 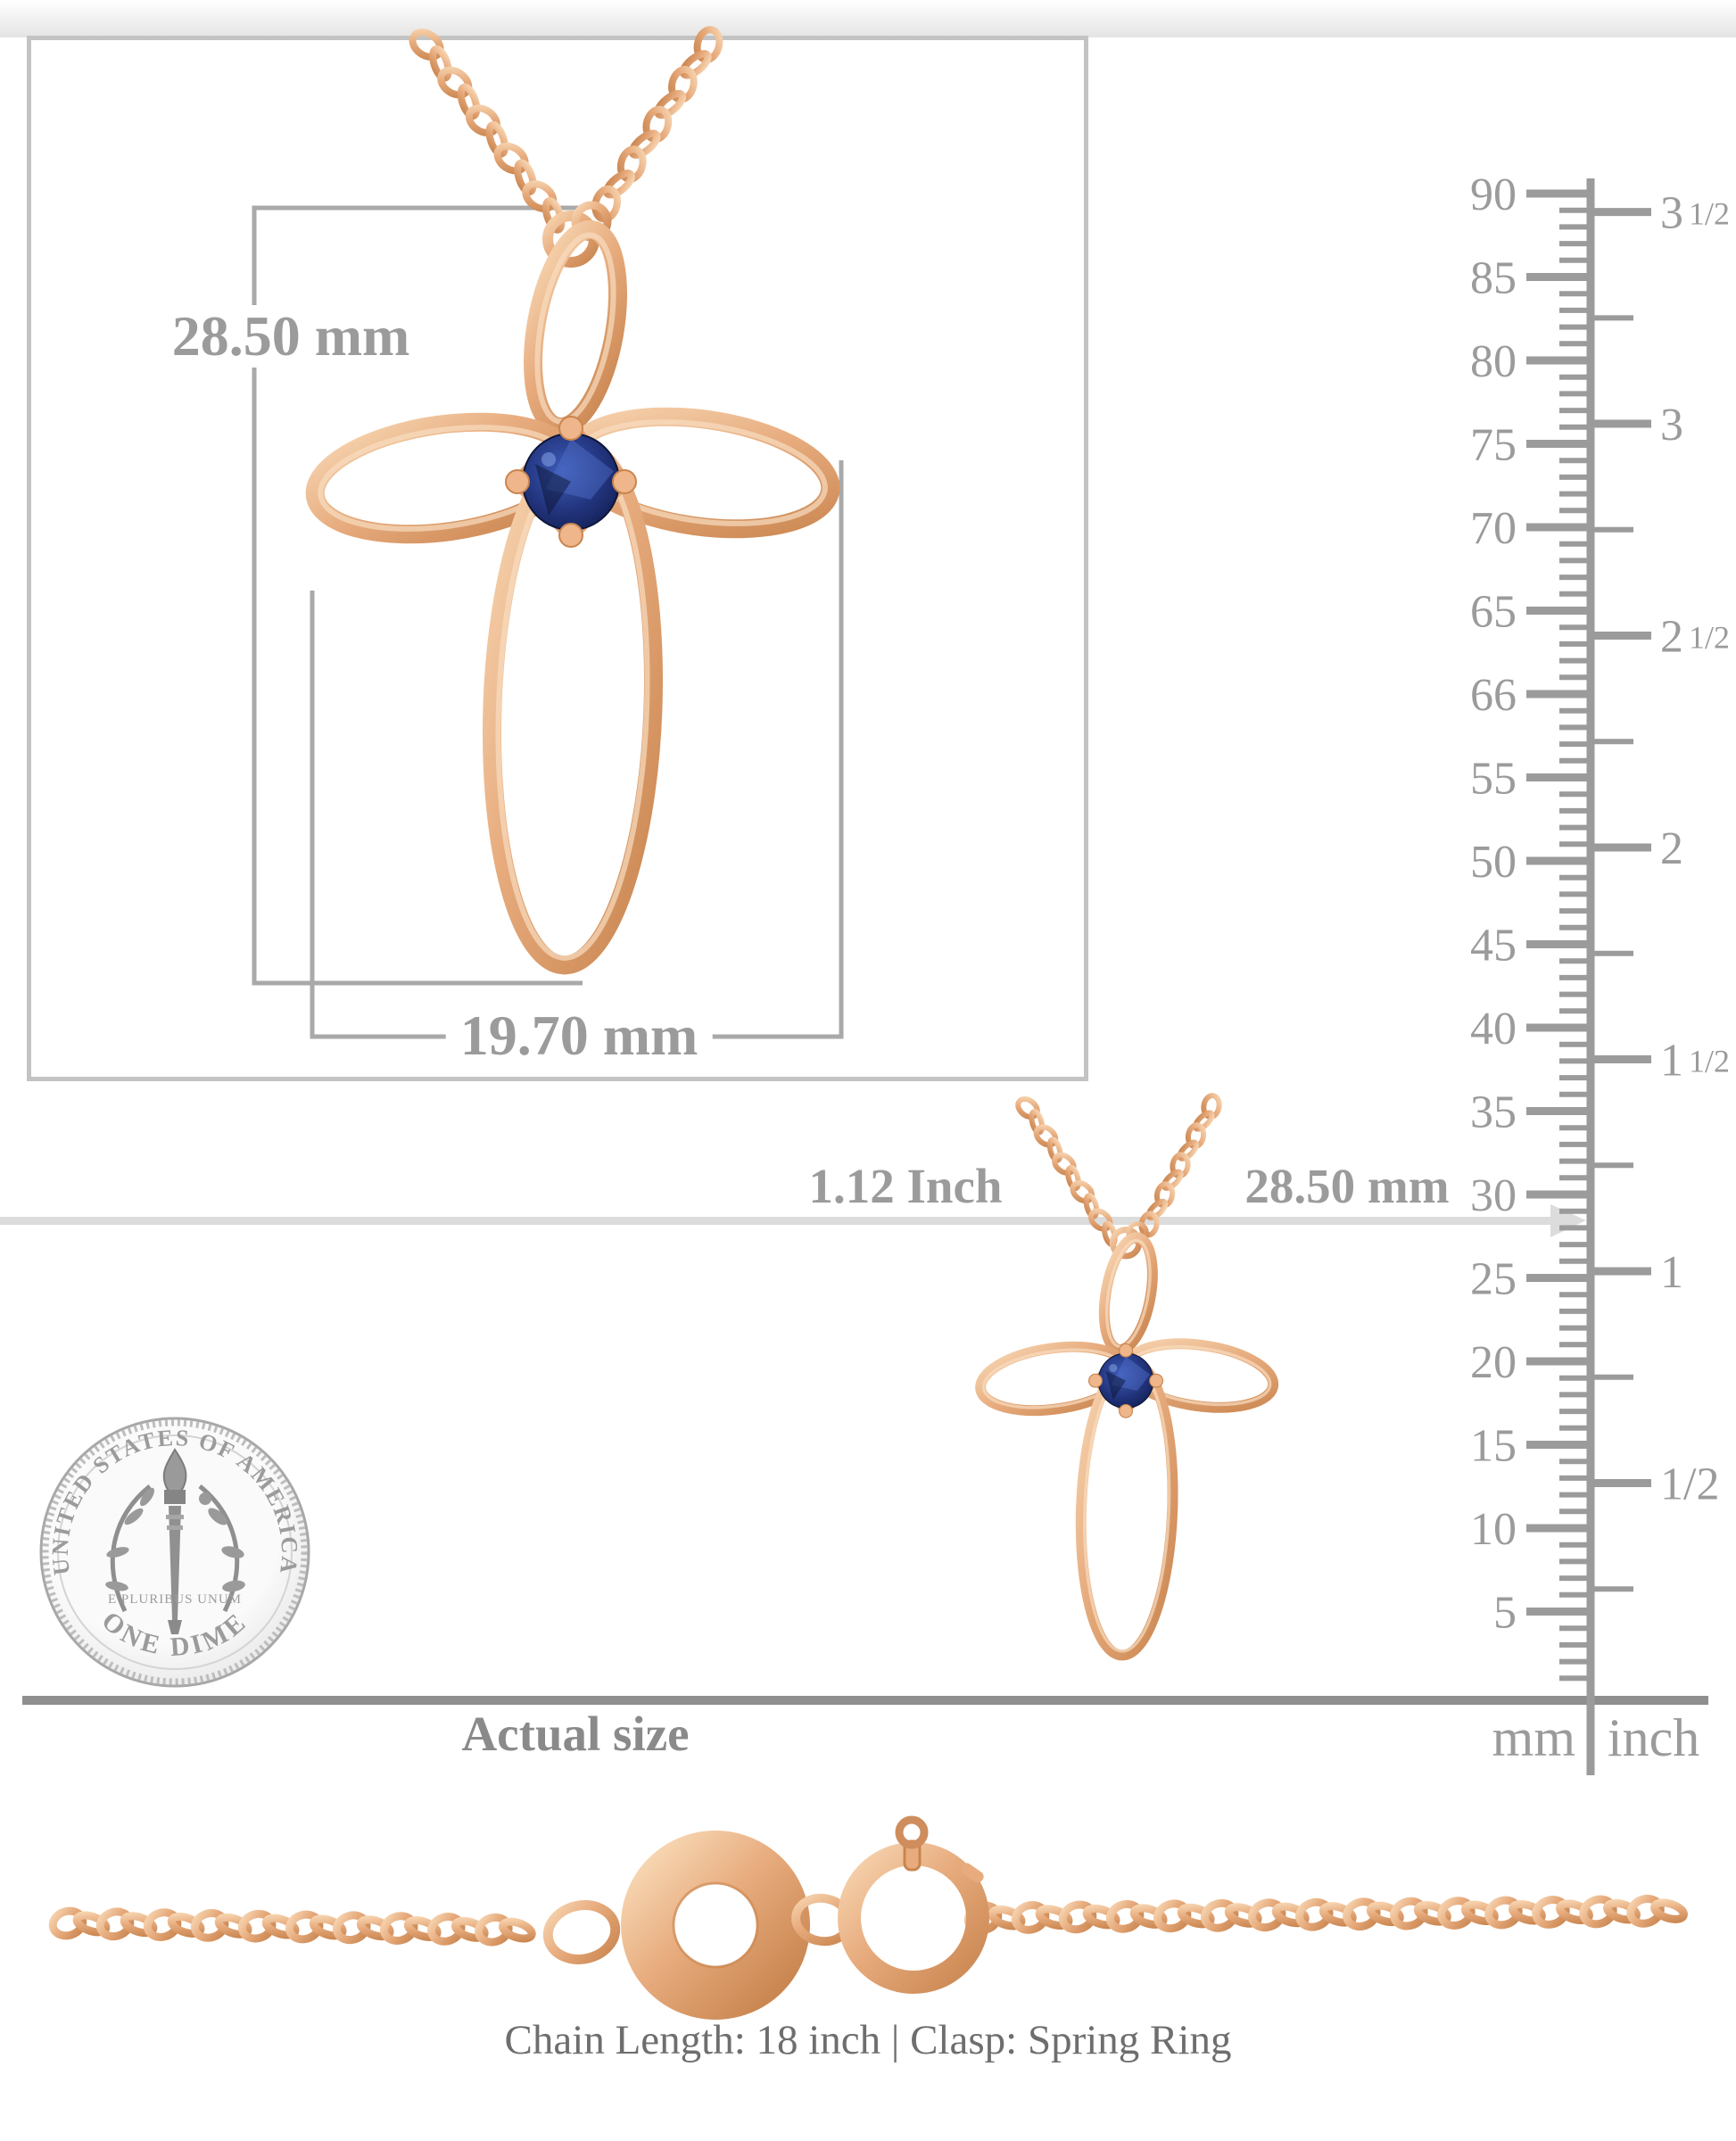 I want to click on actual-size-label: Actual size, so click(x=575, y=1734).